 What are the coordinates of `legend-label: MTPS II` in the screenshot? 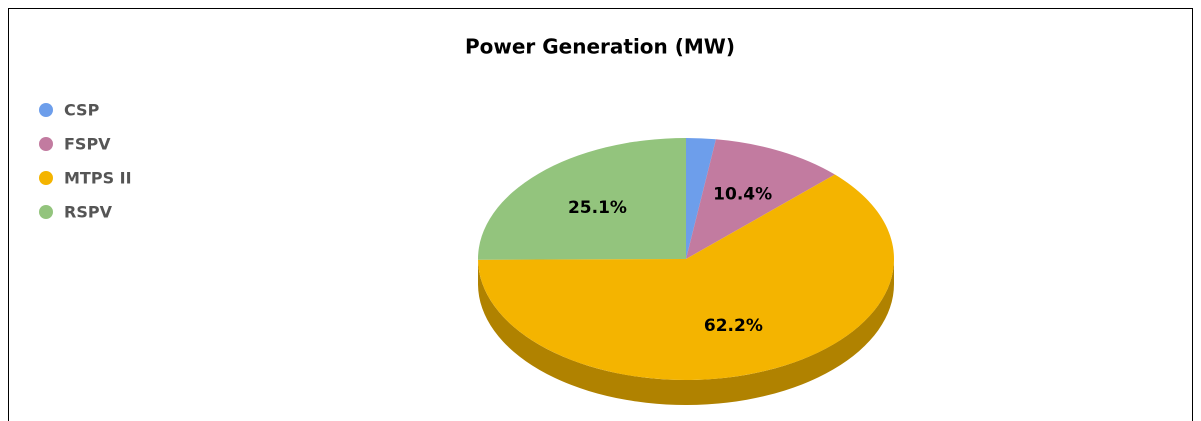 It's located at (98, 178).